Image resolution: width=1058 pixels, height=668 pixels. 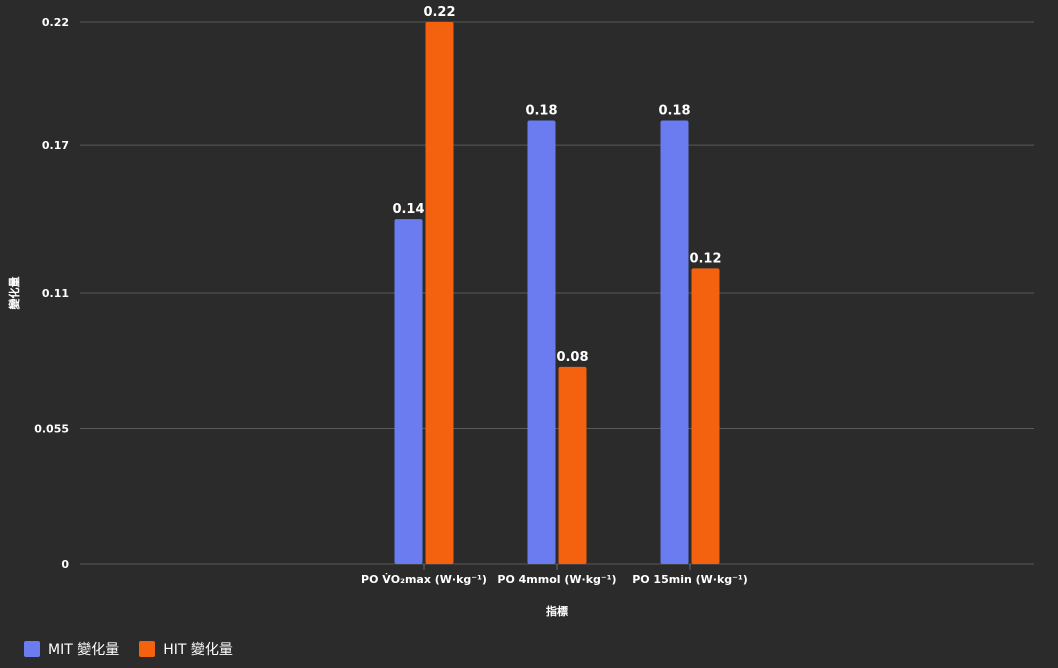 I want to click on legend: MIT 變化量 HIT 變化量, so click(x=128, y=649).